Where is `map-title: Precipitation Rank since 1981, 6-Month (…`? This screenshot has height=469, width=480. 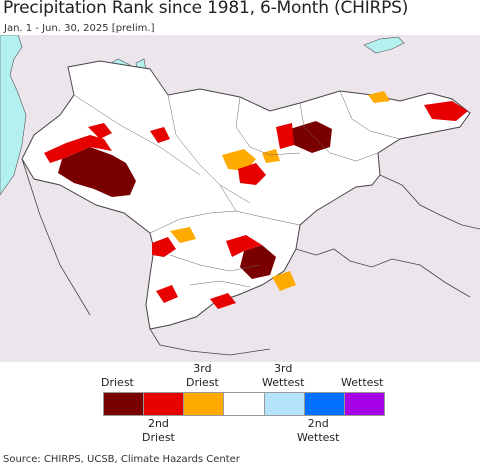
map-title: Precipitation Rank since 1981, 6-Month (… is located at coordinates (206, 9).